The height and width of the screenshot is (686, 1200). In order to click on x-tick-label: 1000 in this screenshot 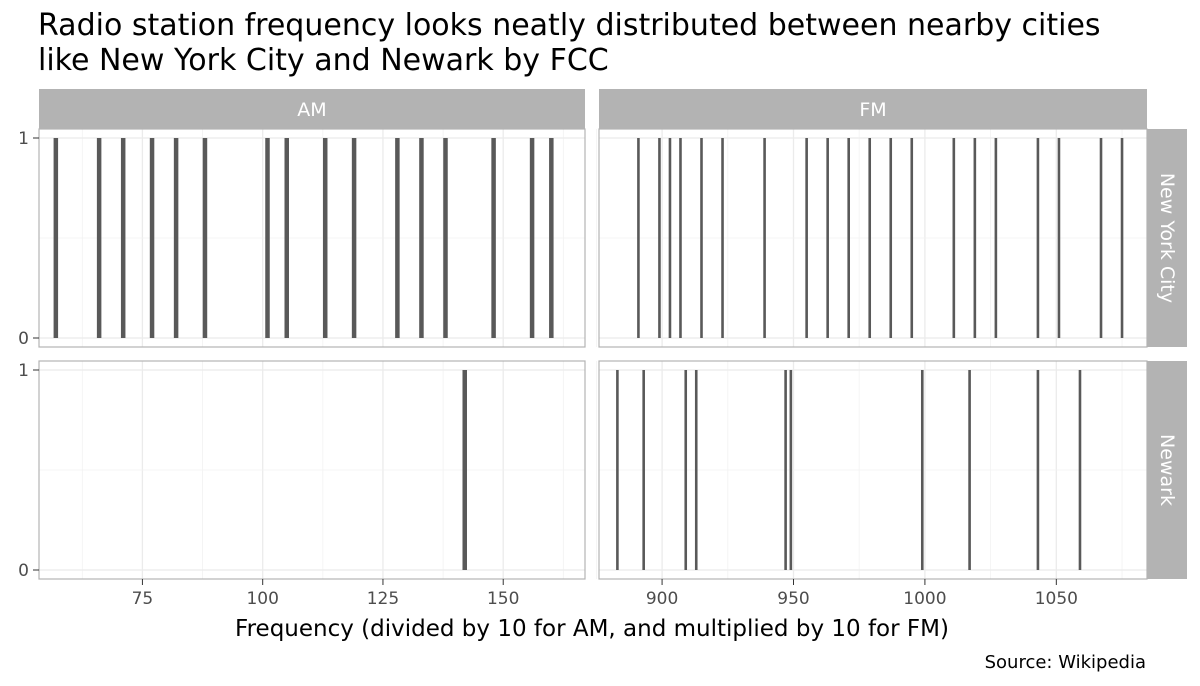, I will do `click(924, 599)`.